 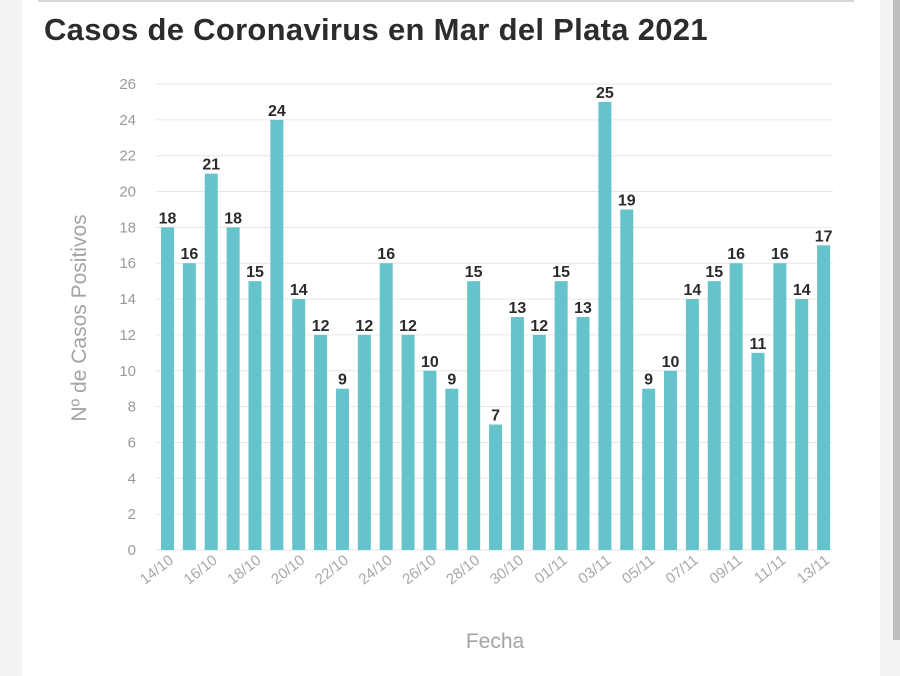 I want to click on data-label: 7, so click(x=495, y=416).